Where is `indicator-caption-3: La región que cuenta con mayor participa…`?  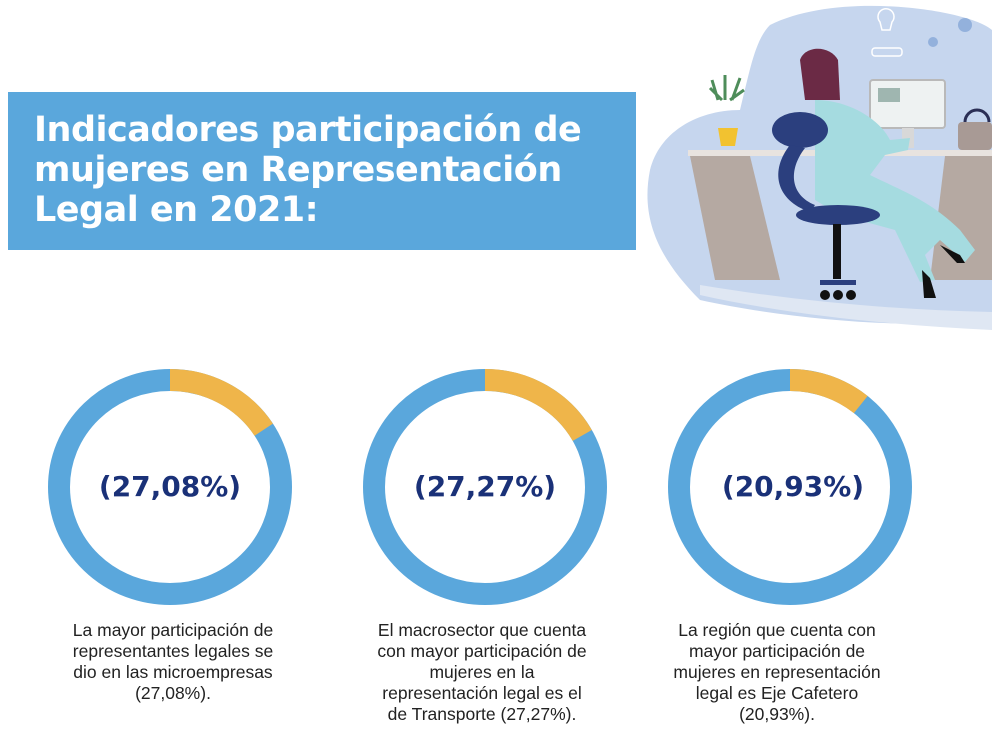
indicator-caption-3: La región que cuenta con mayor participa… is located at coordinates (777, 672).